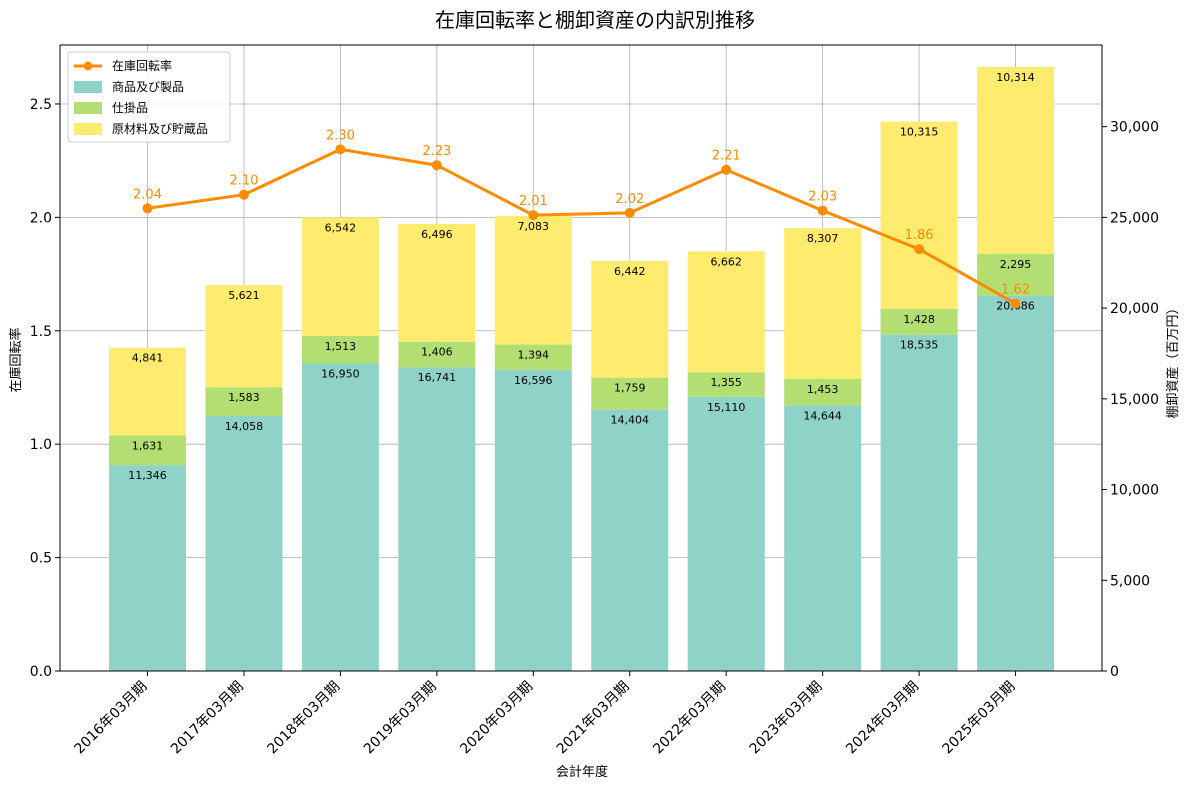  I want to click on x-tick-label: 2024年03月期, so click(882, 718).